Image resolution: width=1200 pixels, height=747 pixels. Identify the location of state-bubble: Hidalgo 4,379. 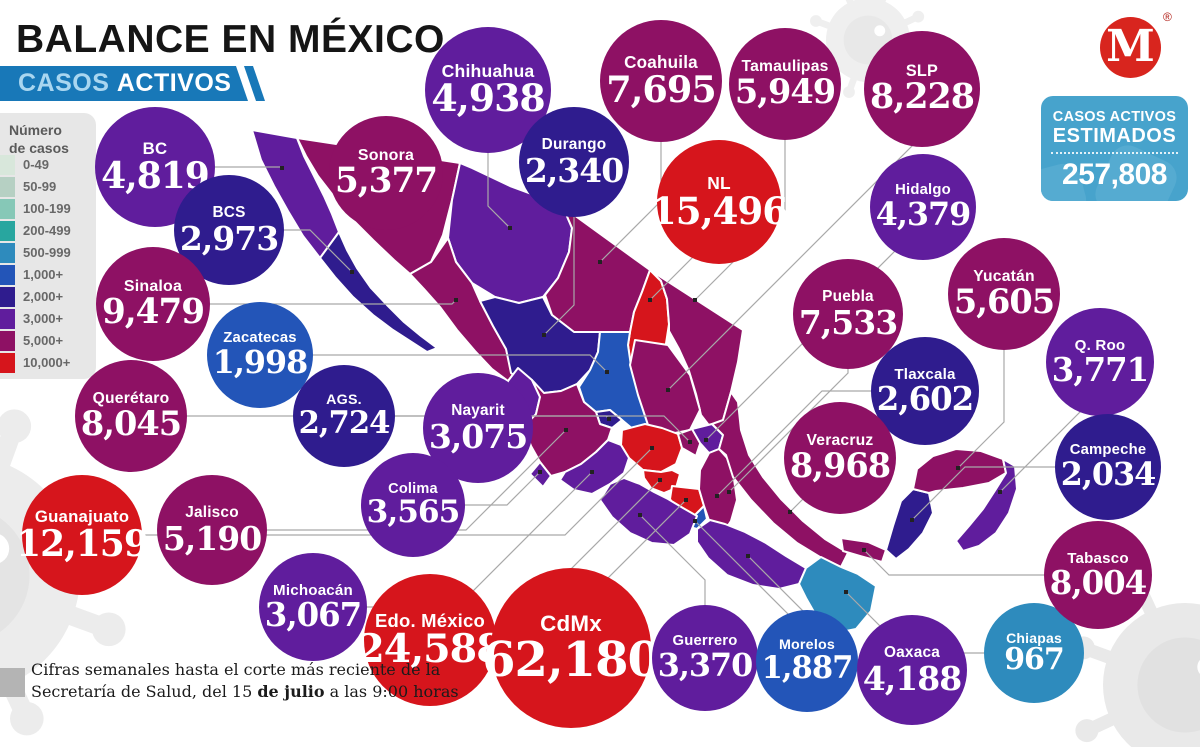
(923, 207).